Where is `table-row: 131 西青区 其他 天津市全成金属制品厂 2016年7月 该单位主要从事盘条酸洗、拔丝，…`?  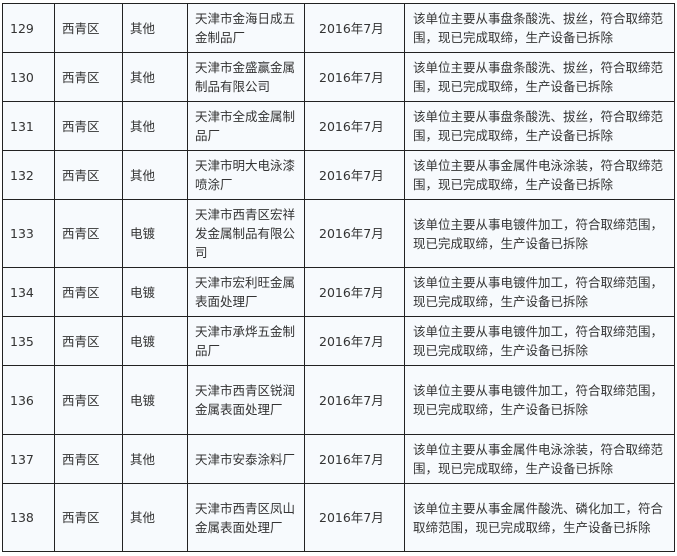
table-row: 131 西青区 其他 天津市全成金属制品厂 2016年7月 该单位主要从事盘条酸洗、拔丝，… is located at coordinates (338, 126).